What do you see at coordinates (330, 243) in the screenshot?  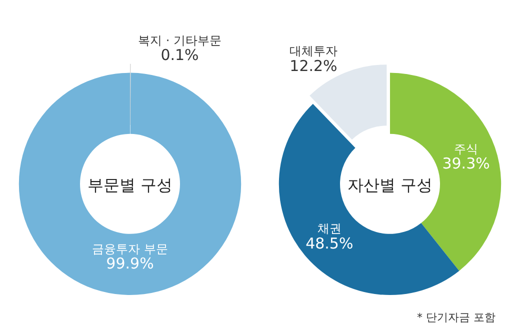 I see `data-label: 48.5%` at bounding box center [330, 243].